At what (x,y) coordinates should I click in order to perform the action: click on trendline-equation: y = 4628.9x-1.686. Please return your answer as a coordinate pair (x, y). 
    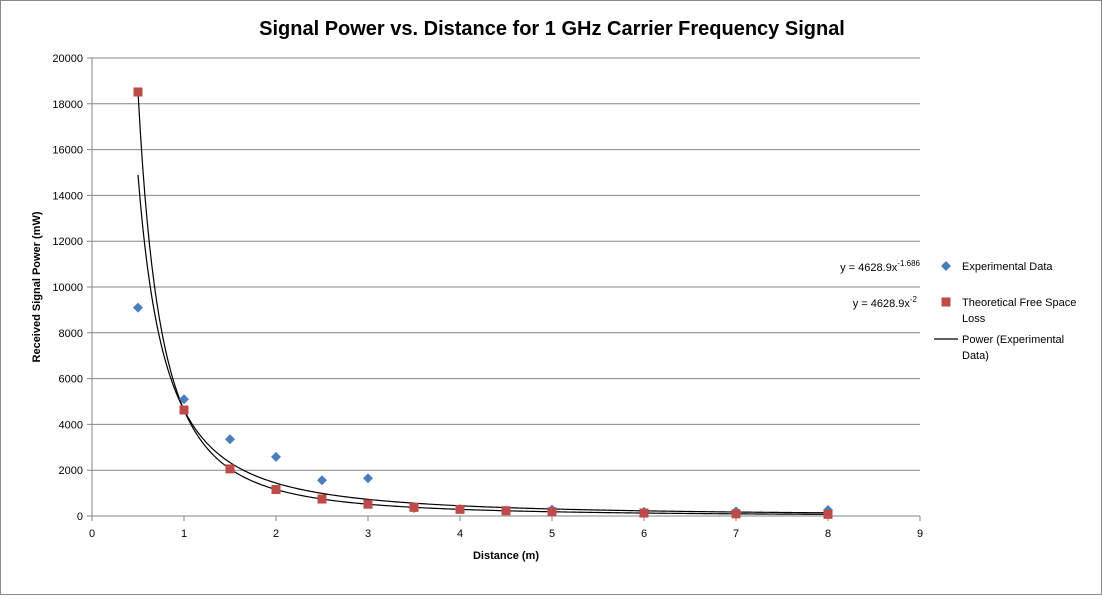
    Looking at the image, I should click on (880, 266).